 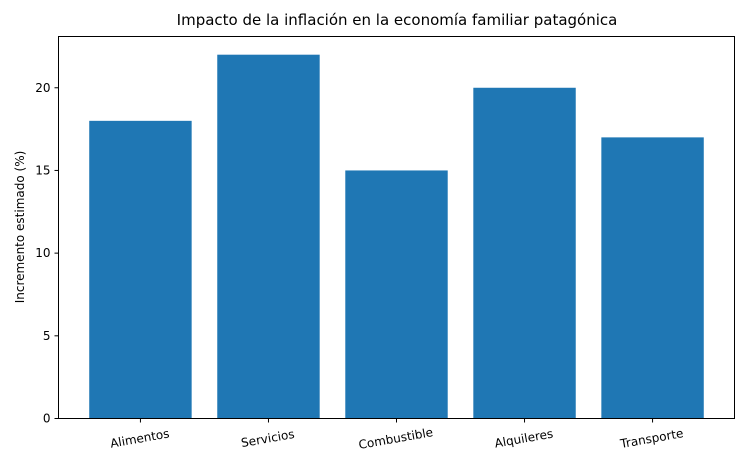 I want to click on x-tick-label-alquileres: Alquileres, so click(x=524, y=439).